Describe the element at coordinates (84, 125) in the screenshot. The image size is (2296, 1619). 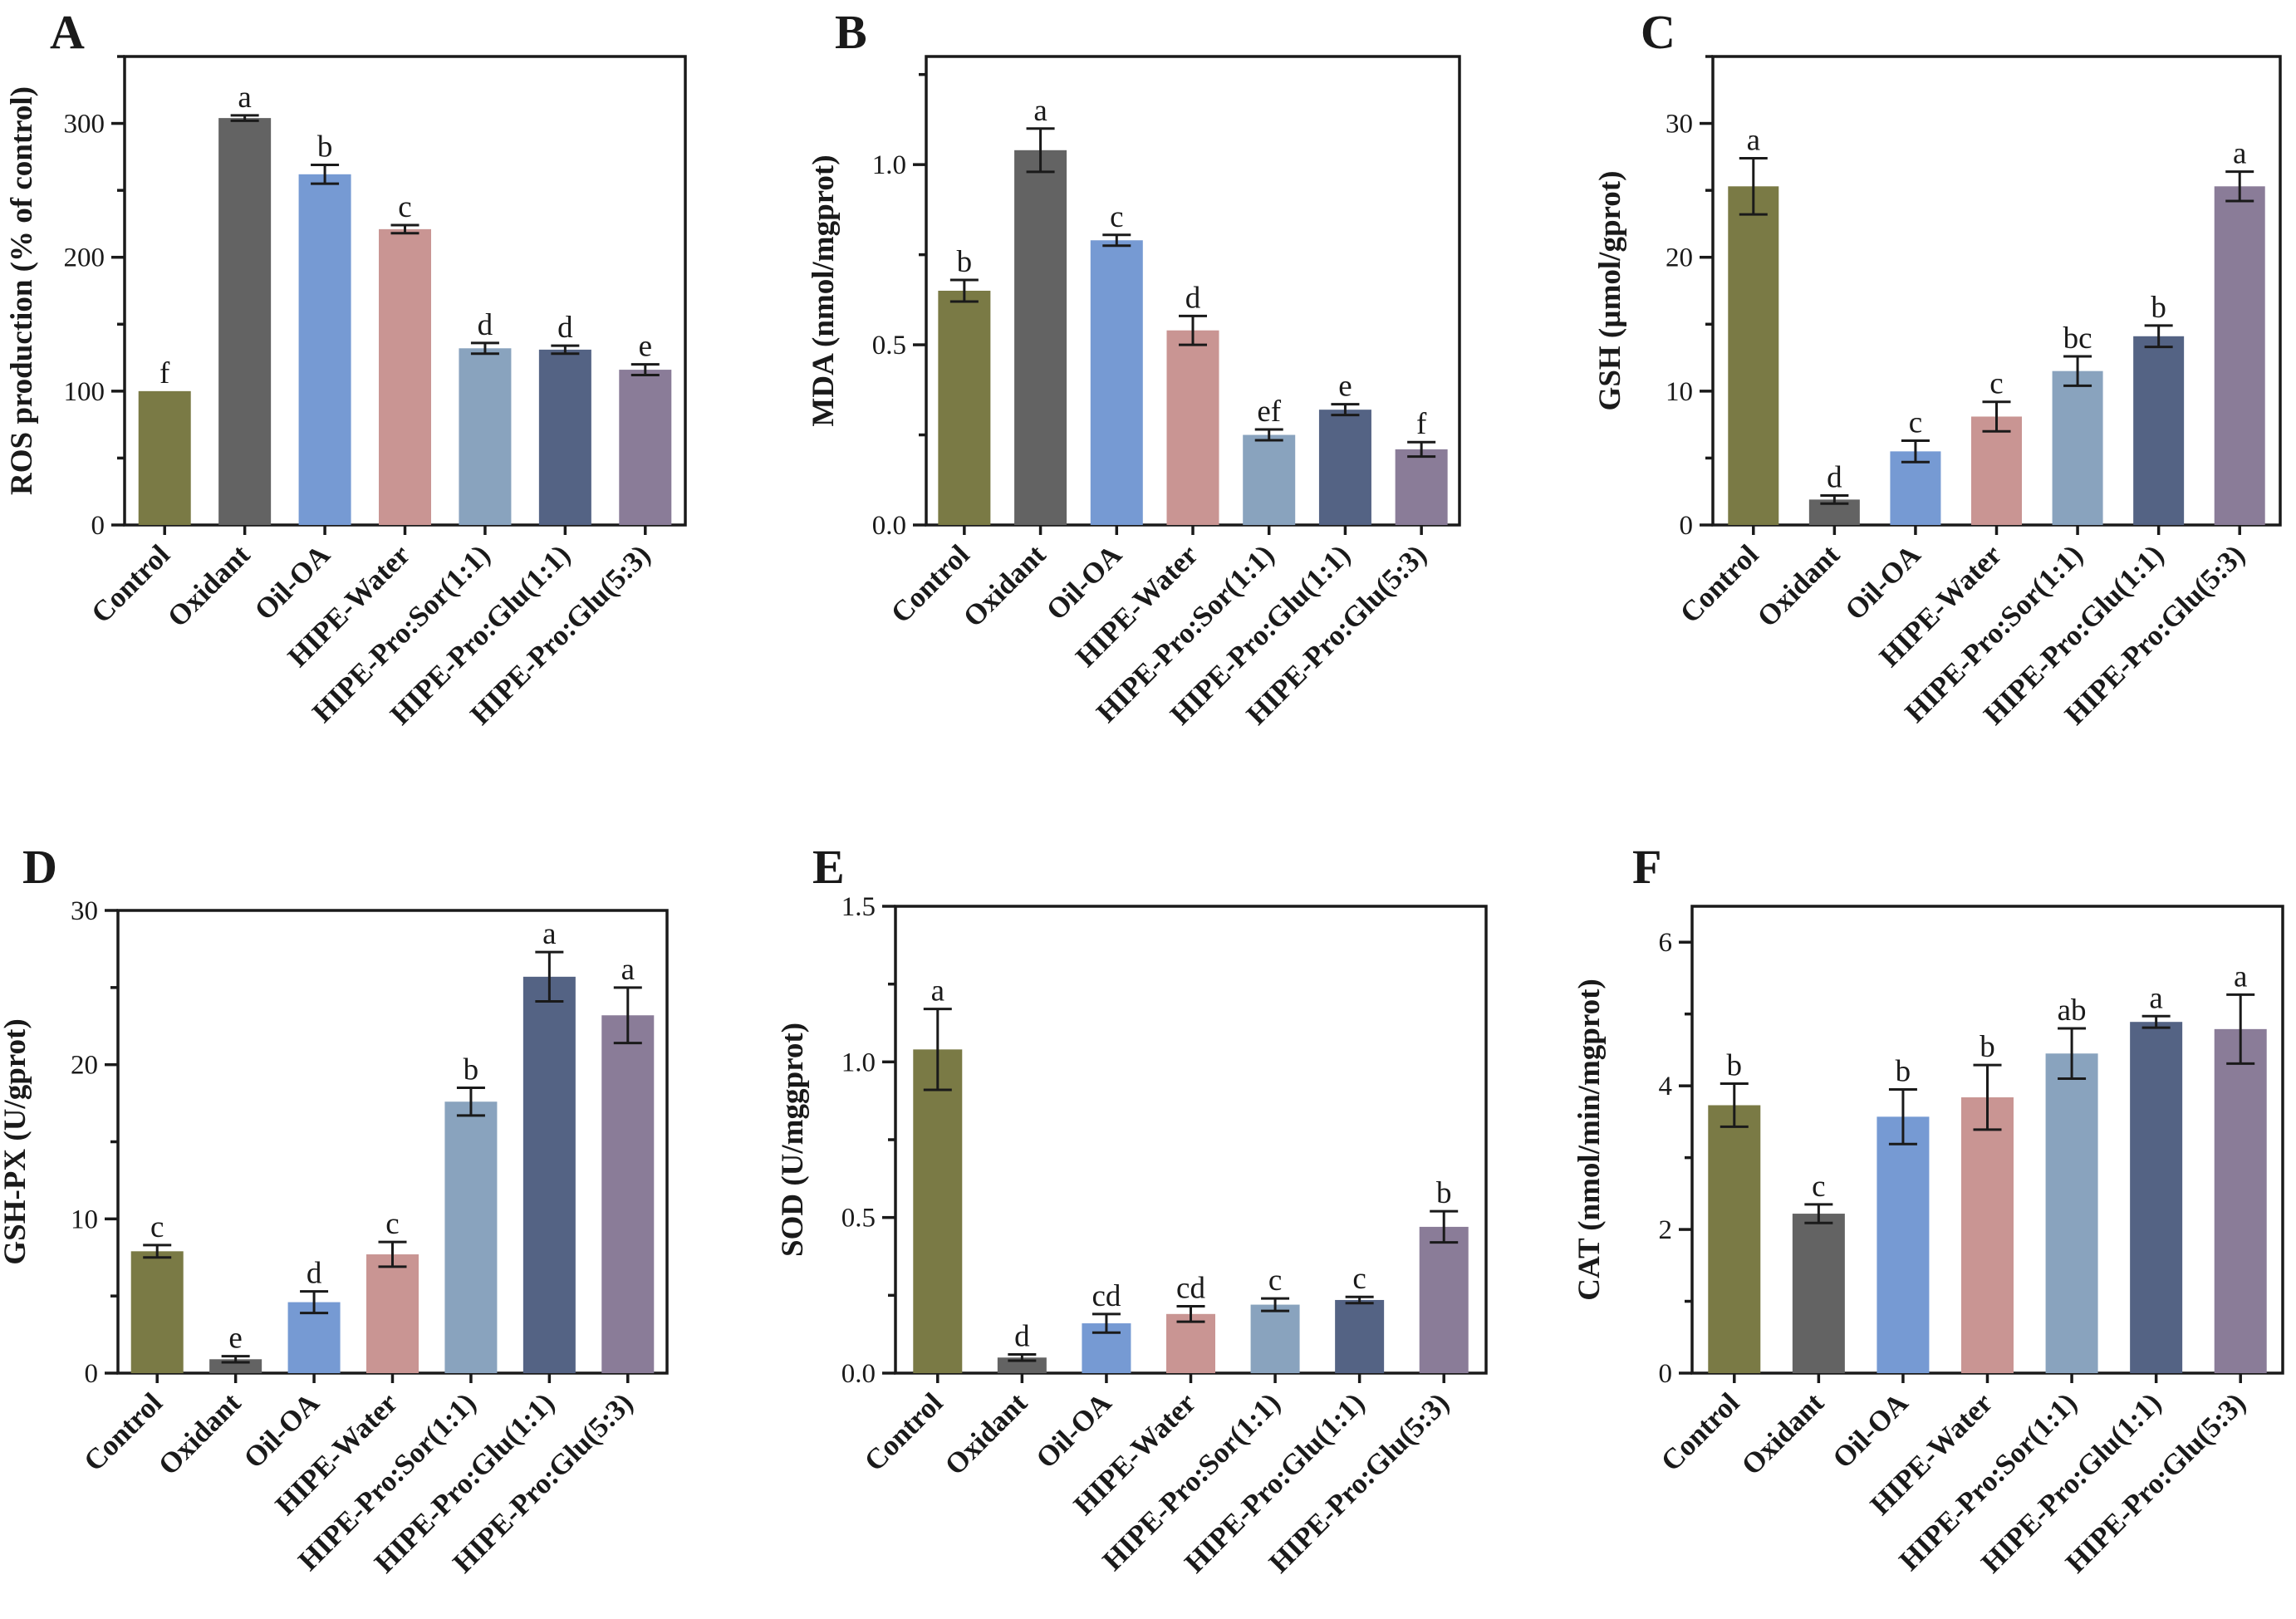
I see `y-tick-label: 300` at that location.